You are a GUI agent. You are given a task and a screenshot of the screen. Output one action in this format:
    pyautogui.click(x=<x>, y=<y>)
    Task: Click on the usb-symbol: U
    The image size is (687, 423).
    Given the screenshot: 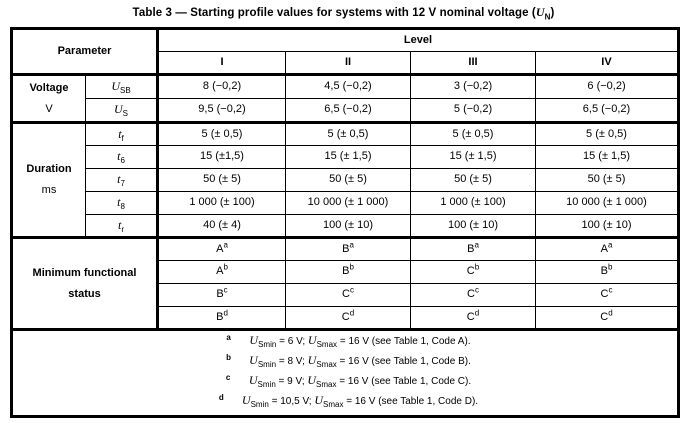 What is the action you would take?
    pyautogui.click(x=115, y=86)
    